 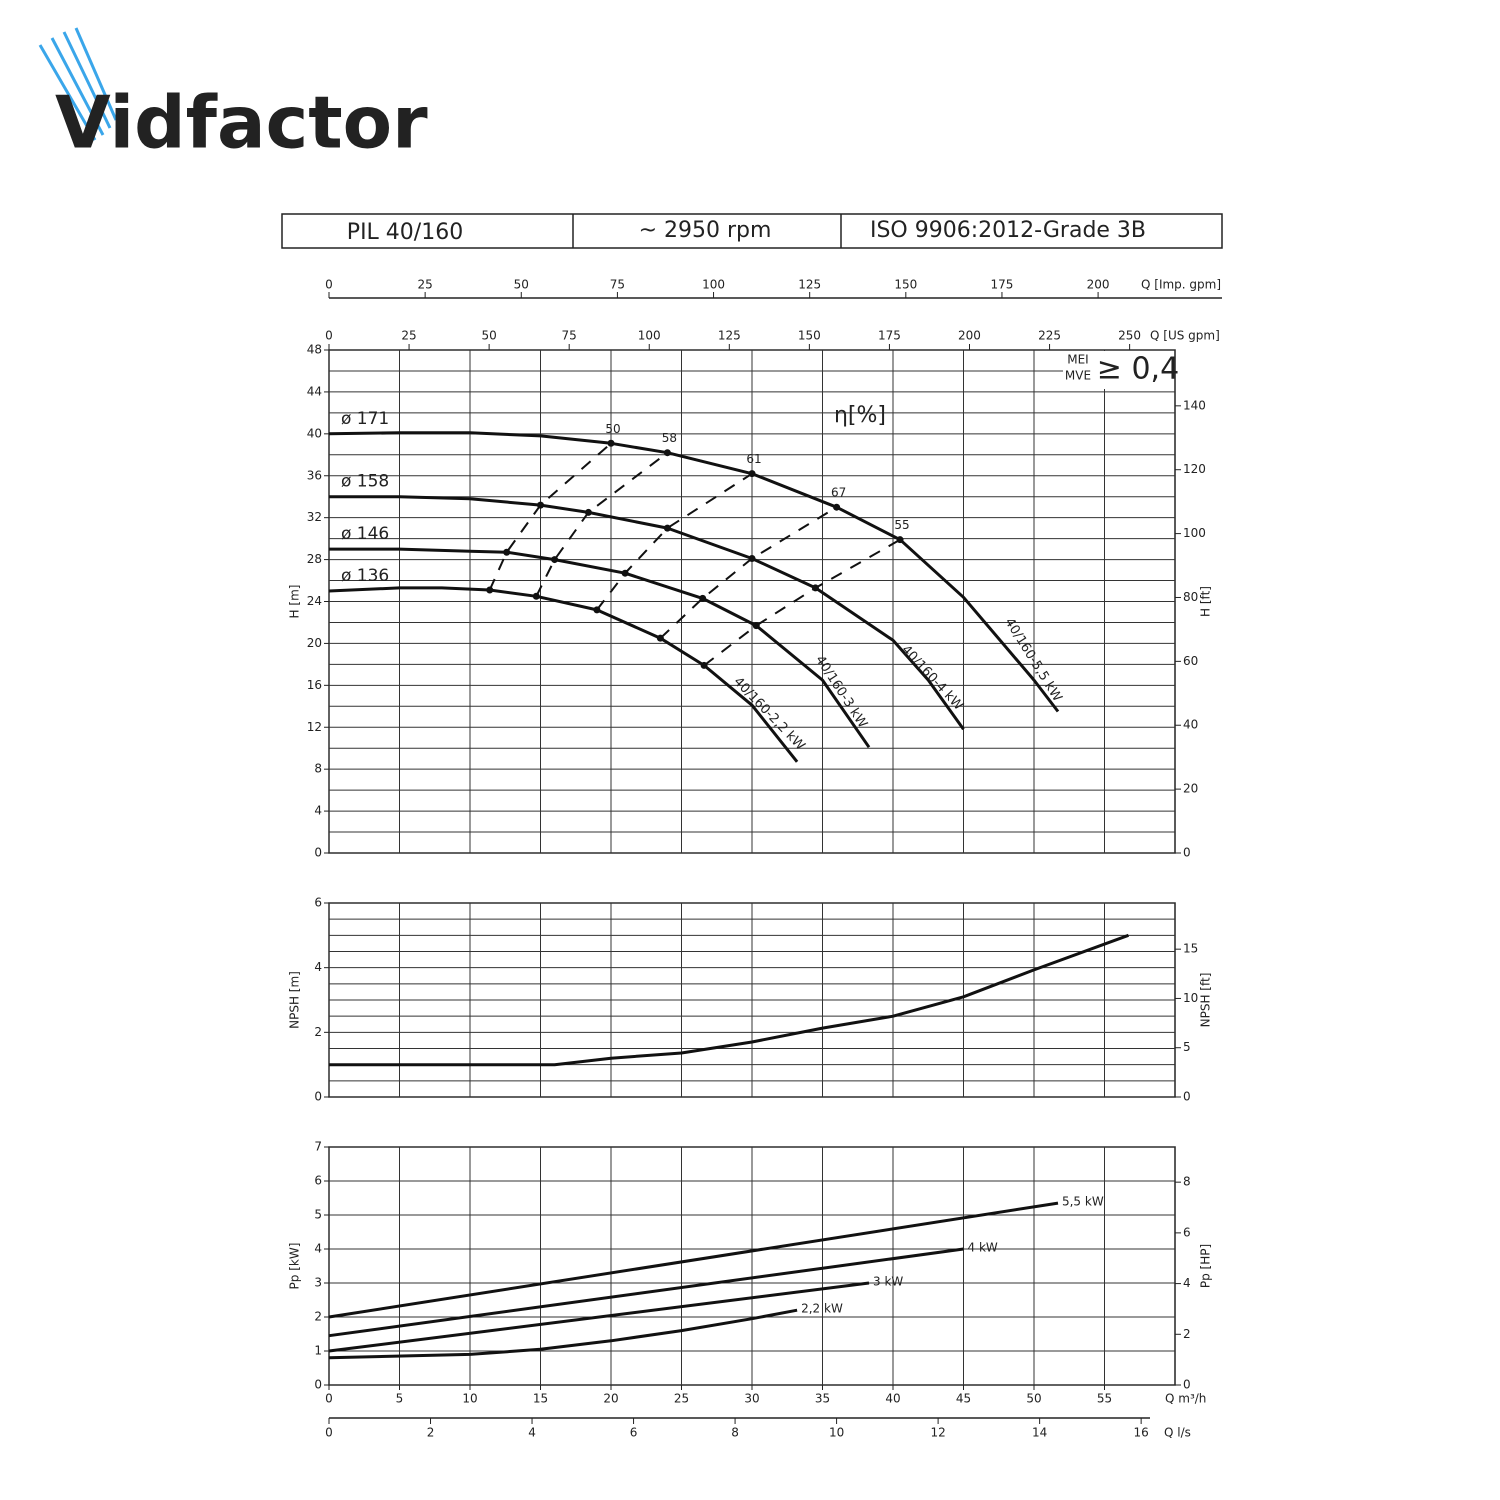 What do you see at coordinates (1177, 1433) in the screenshot?
I see `bottom-axis-label: Q l/s` at bounding box center [1177, 1433].